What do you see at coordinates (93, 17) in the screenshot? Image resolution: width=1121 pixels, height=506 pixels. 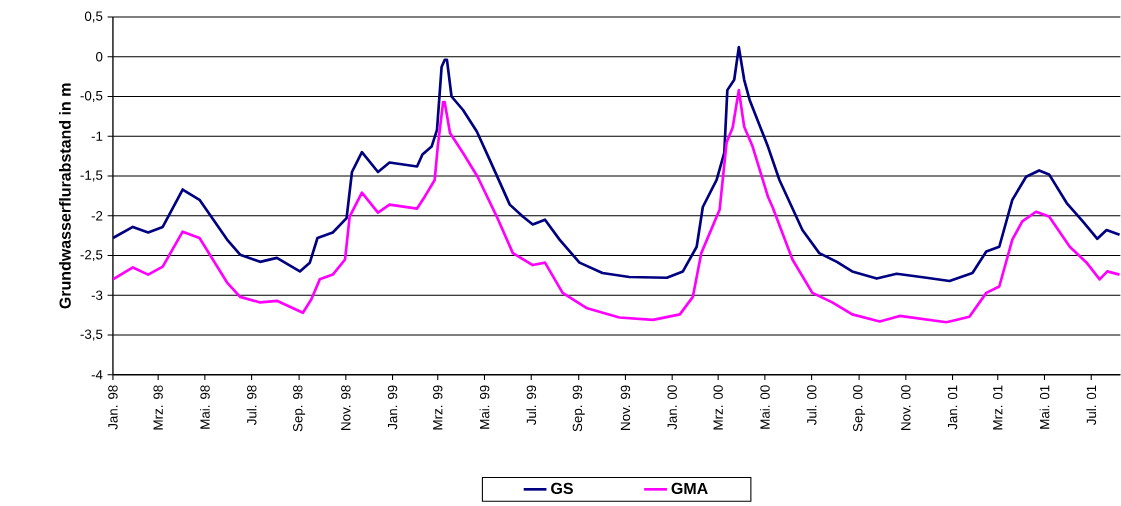 I see `y-tick-label: 0,5` at bounding box center [93, 17].